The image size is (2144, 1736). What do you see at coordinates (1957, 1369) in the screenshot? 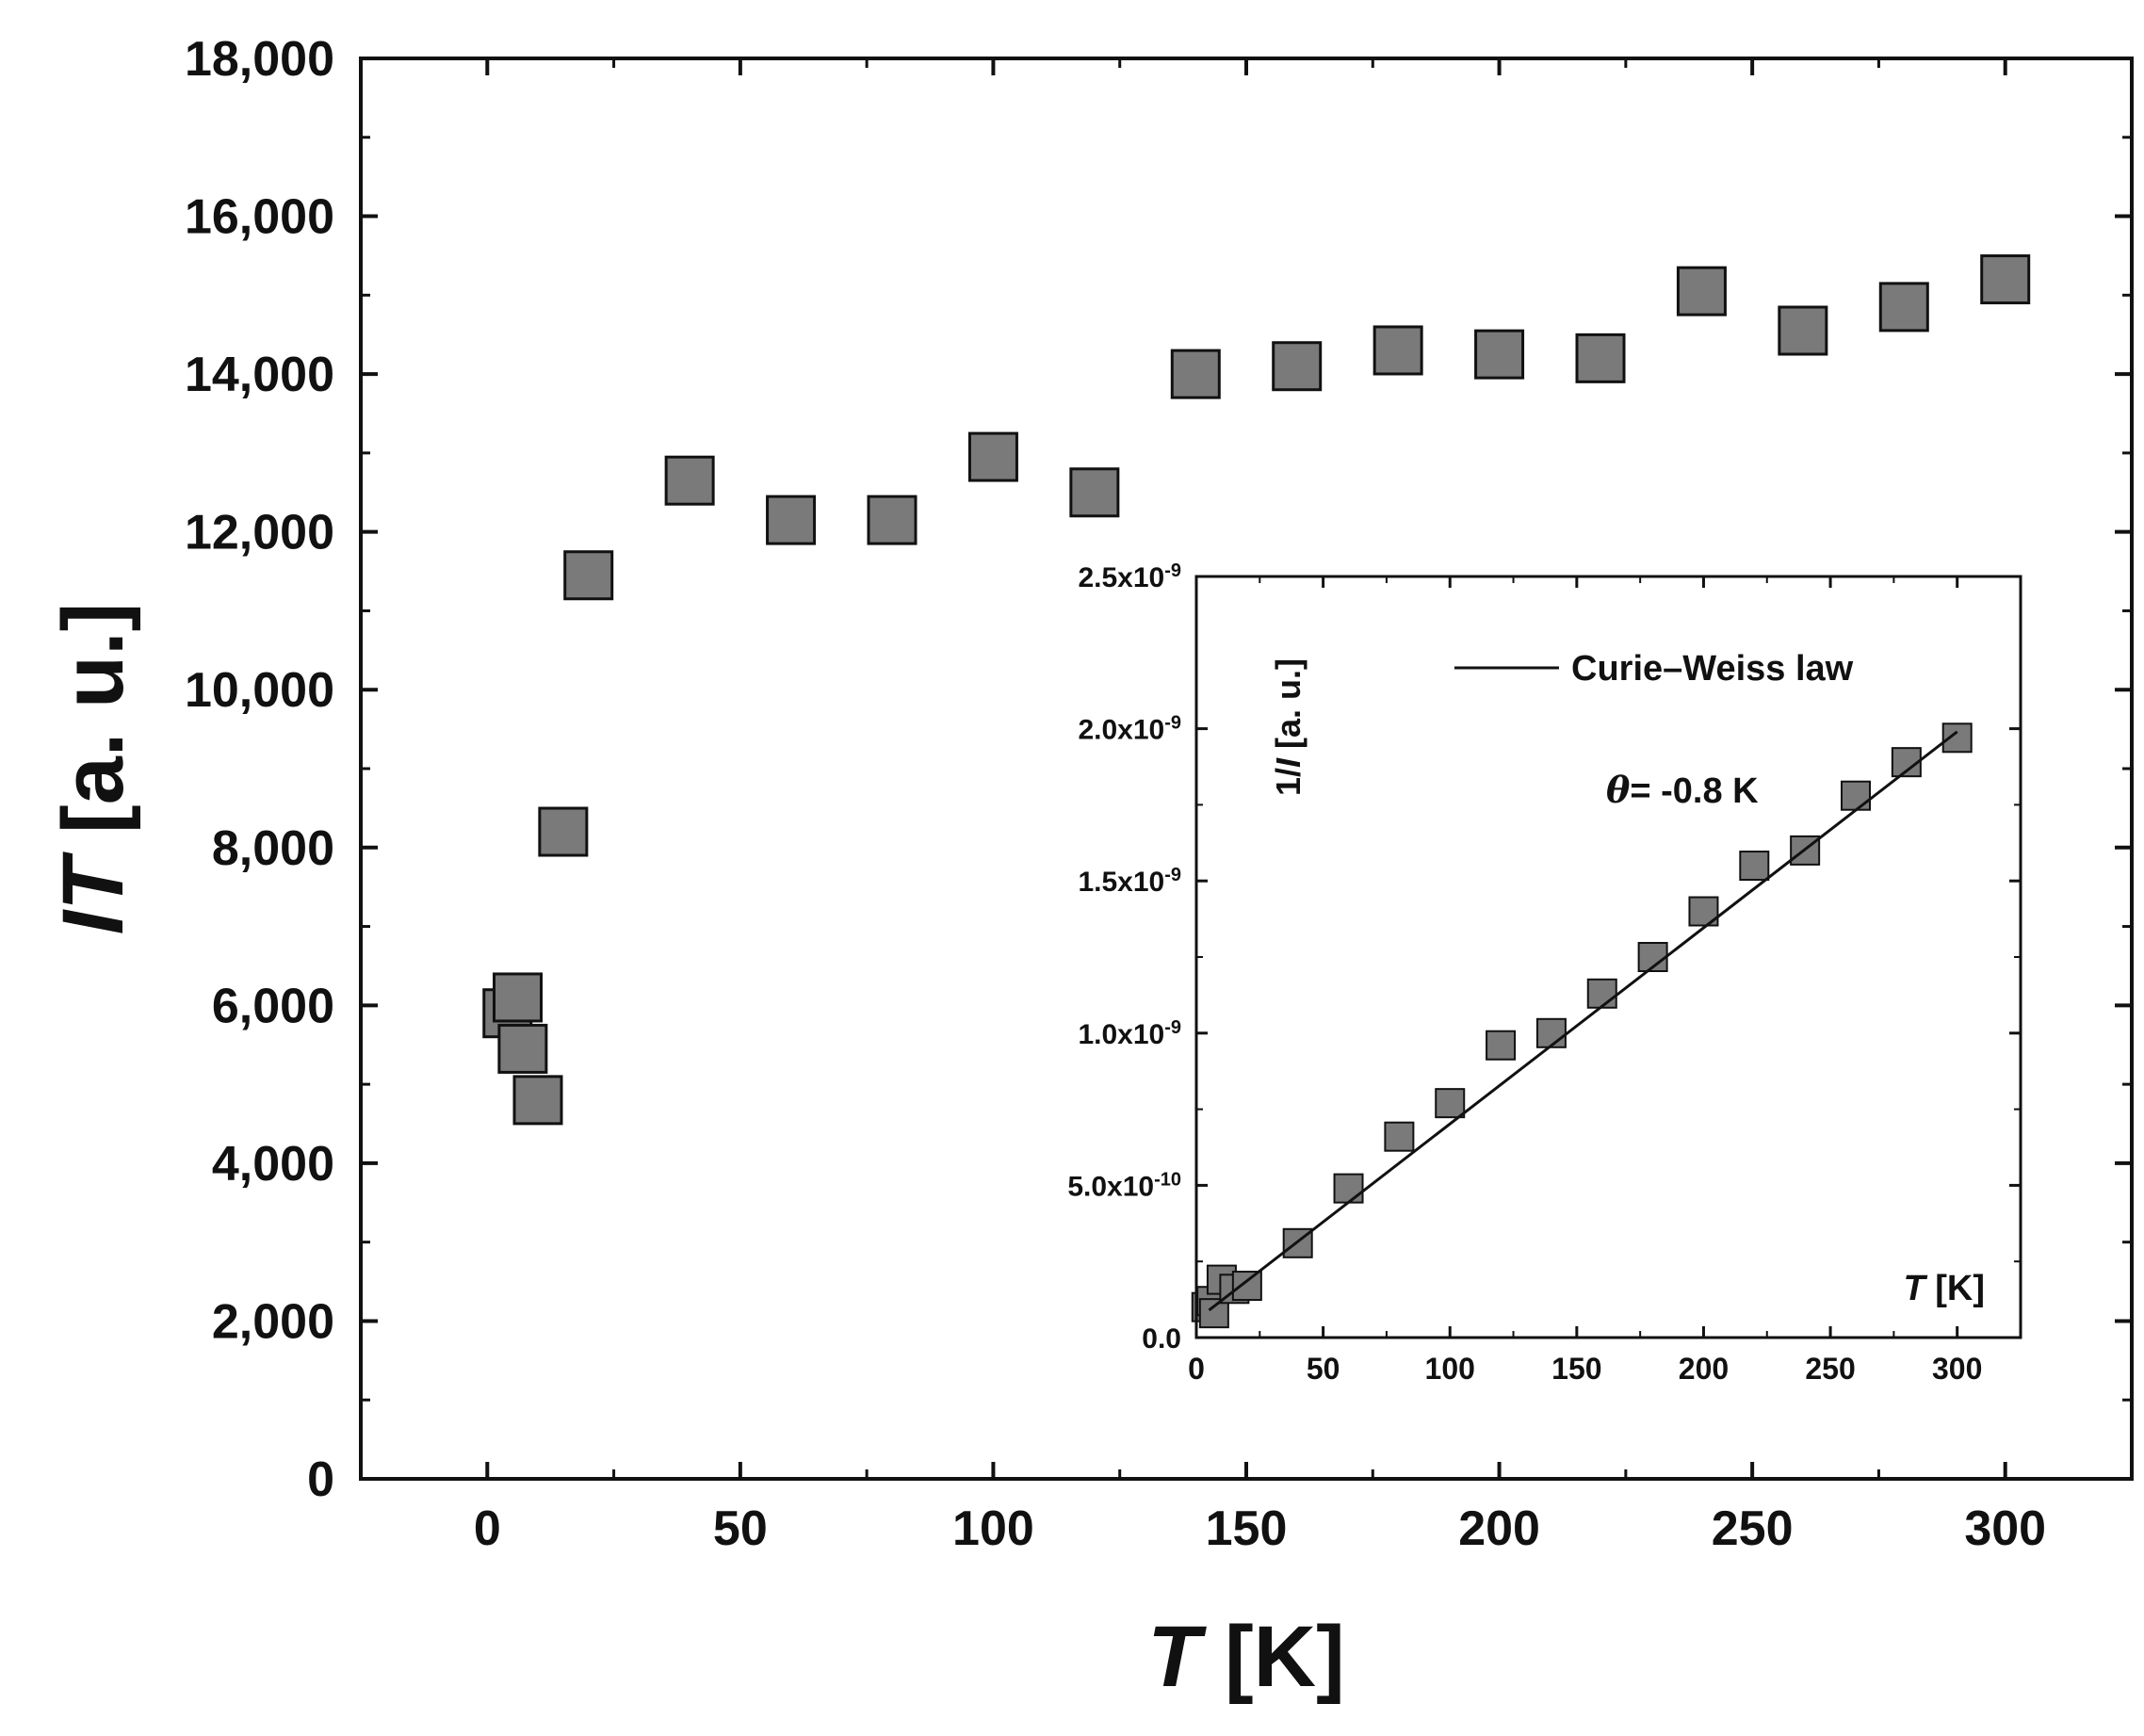
I see `inset-x-tick-label: 300` at bounding box center [1957, 1369].